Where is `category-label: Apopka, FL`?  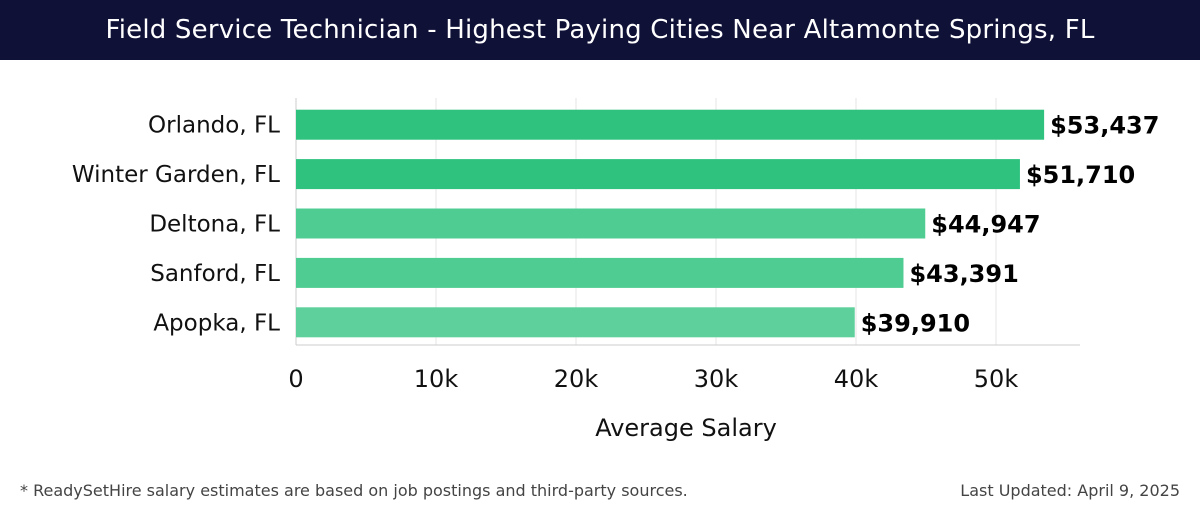
category-label: Apopka, FL is located at coordinates (216, 323).